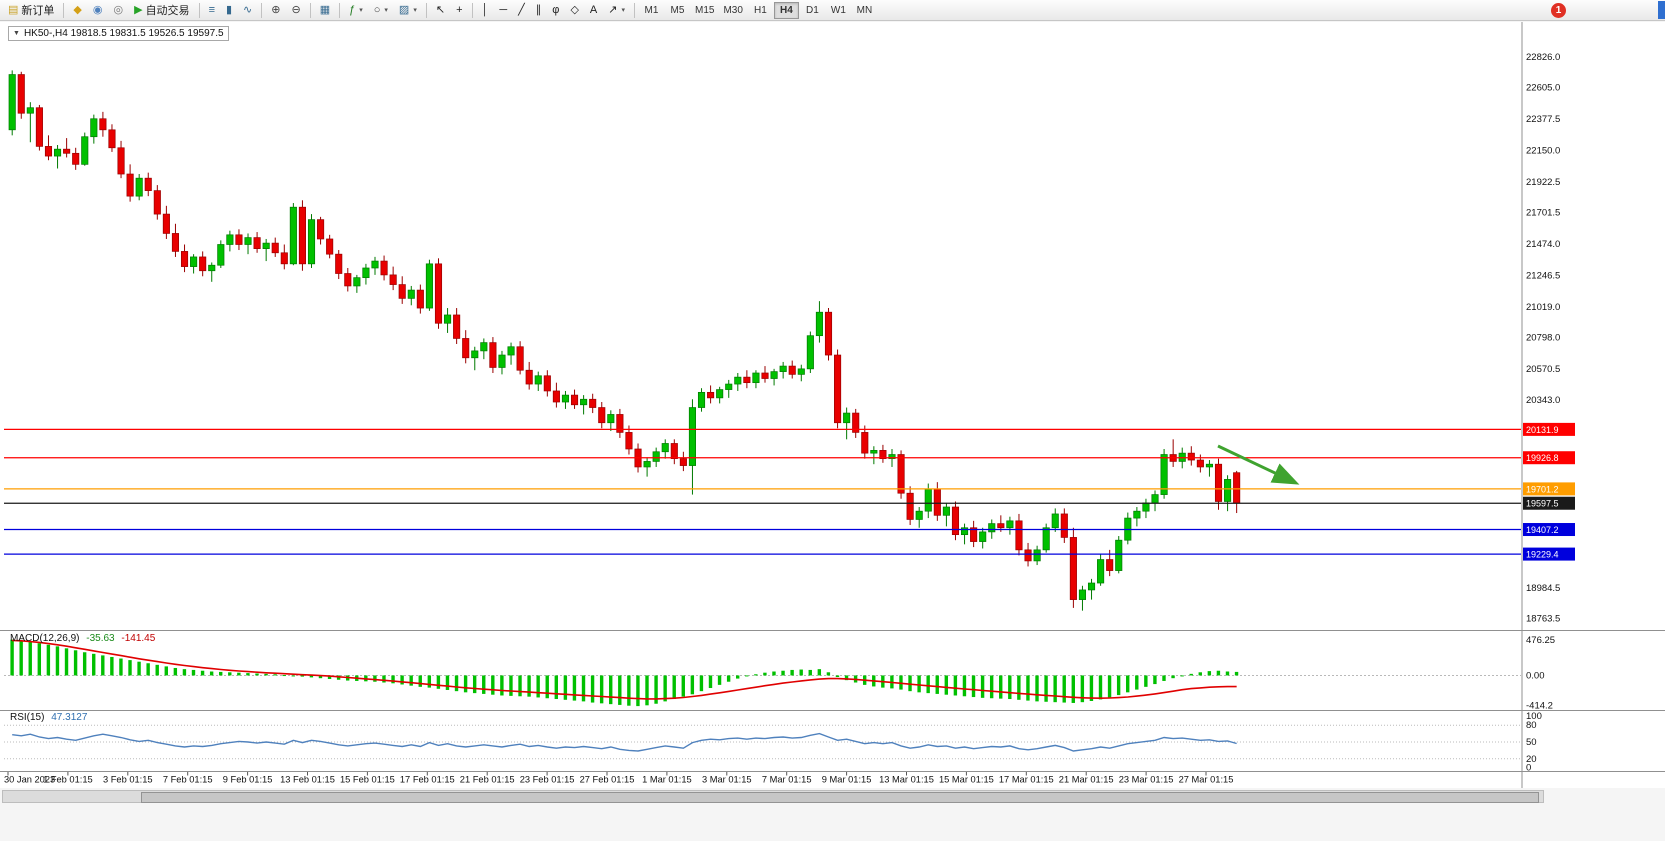 This screenshot has width=1665, height=841. Describe the element at coordinates (212, 10) in the screenshot. I see `bar-chart-icon: ≡` at that location.